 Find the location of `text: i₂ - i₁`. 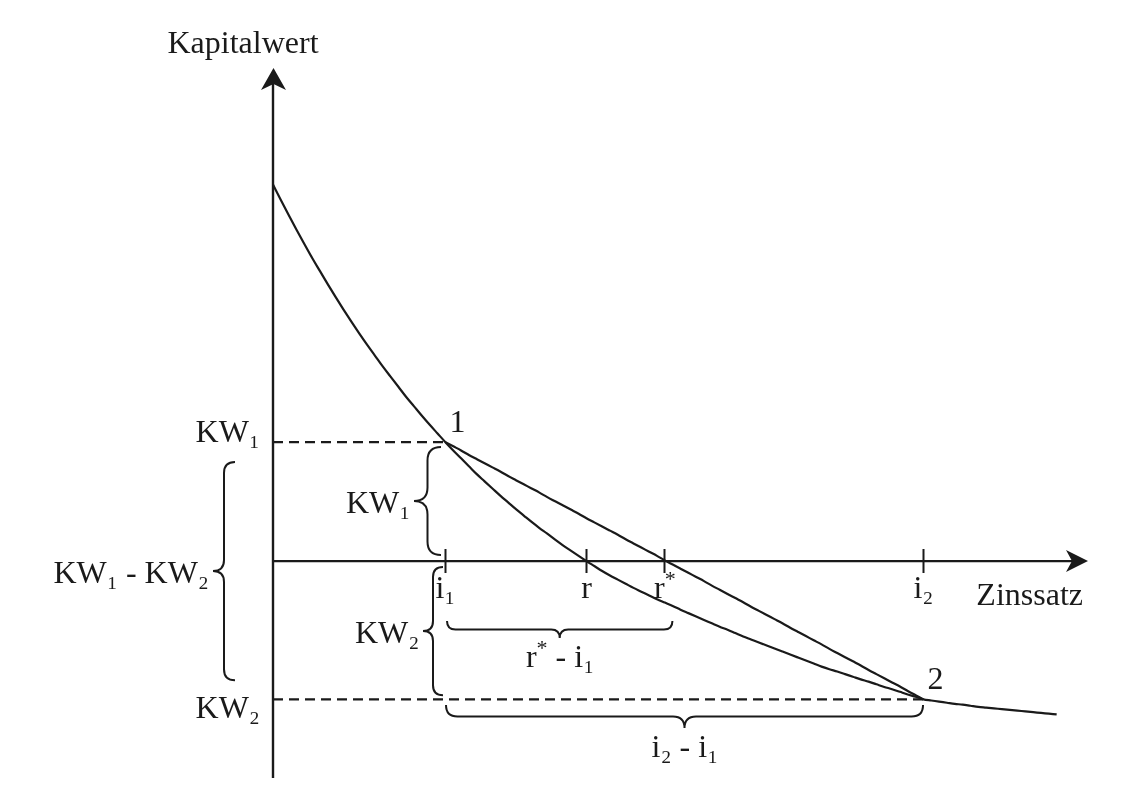

text: i₂ - i₁ is located at coordinates (685, 746).